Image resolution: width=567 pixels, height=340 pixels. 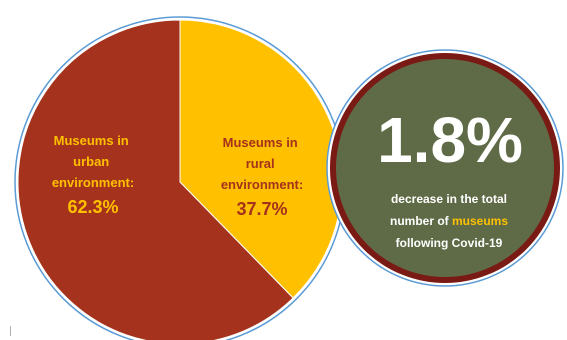 What do you see at coordinates (480, 221) in the screenshot?
I see `callout-museums-highlight: museums` at bounding box center [480, 221].